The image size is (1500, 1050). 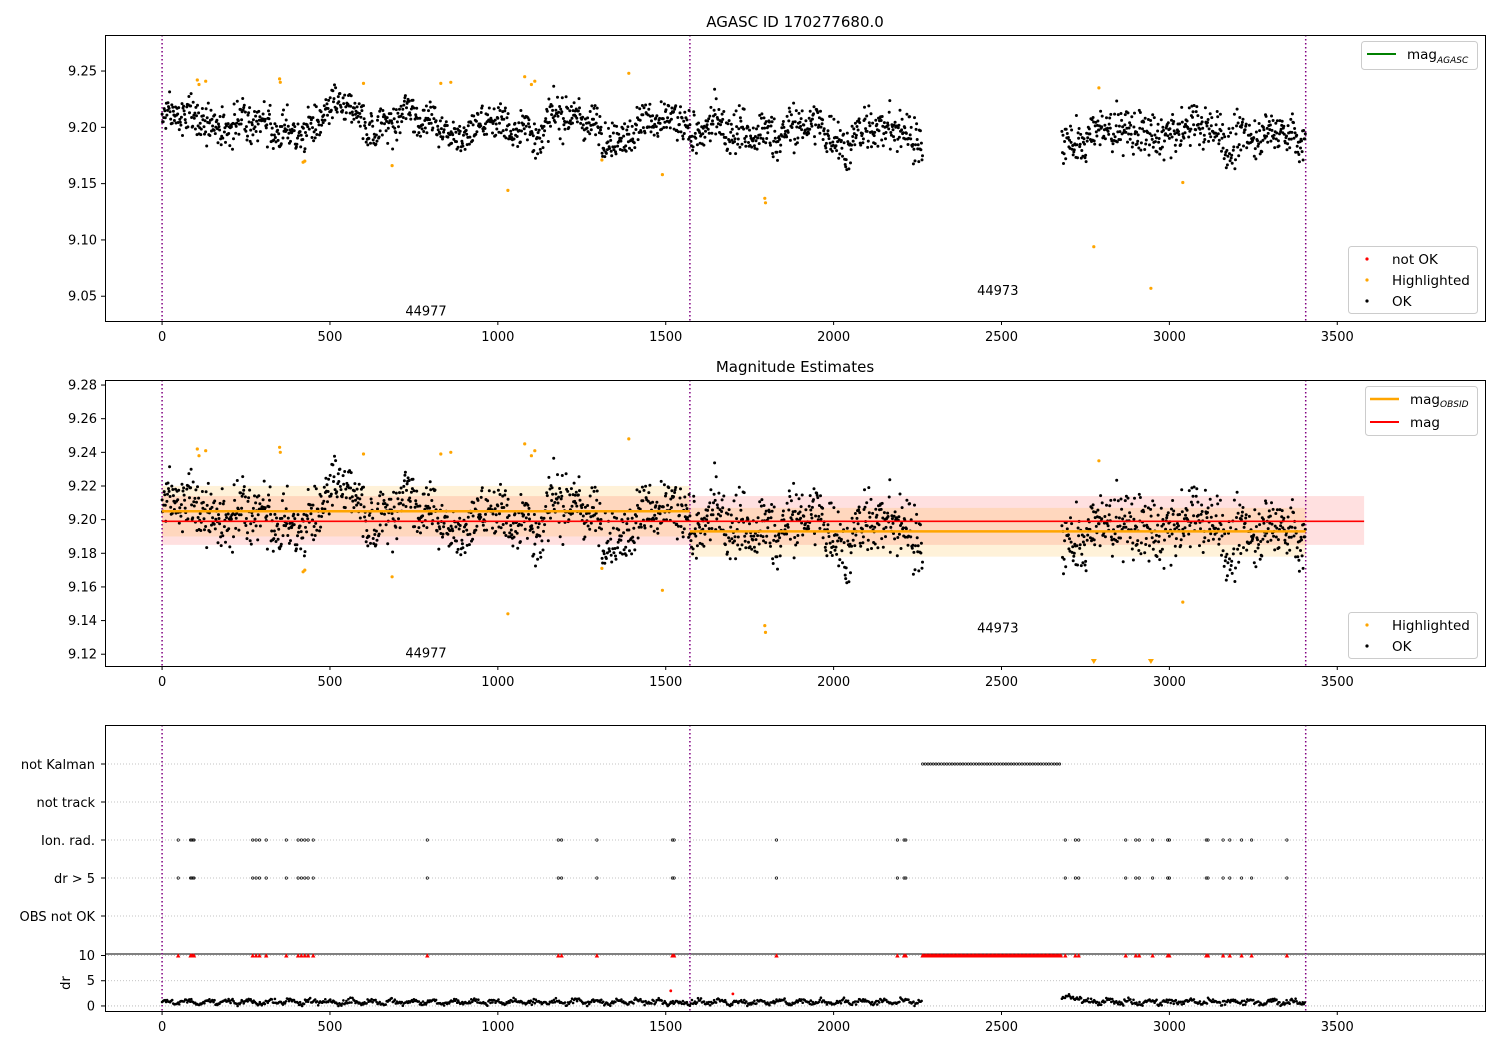 I want to click on y-tick-label: 9.12, so click(x=82, y=655).